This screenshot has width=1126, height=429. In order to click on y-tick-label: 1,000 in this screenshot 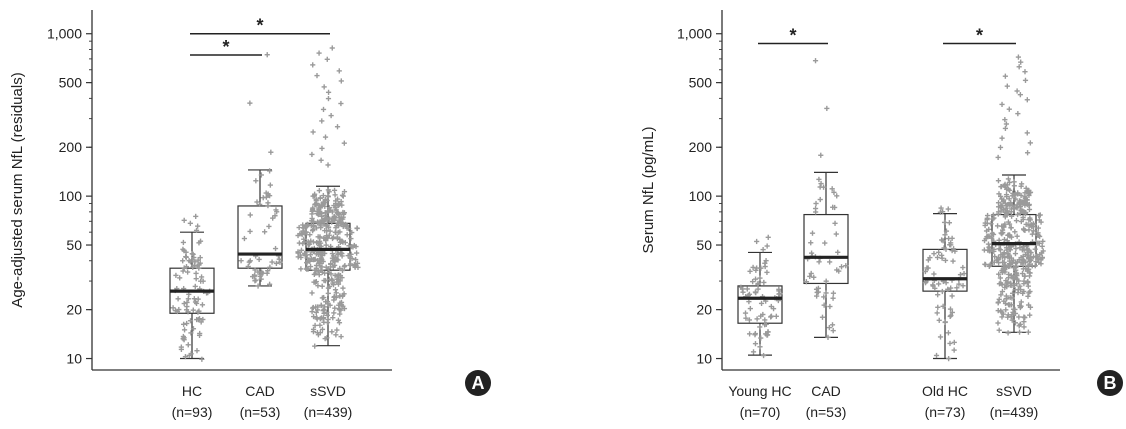, I will do `click(64, 34)`.